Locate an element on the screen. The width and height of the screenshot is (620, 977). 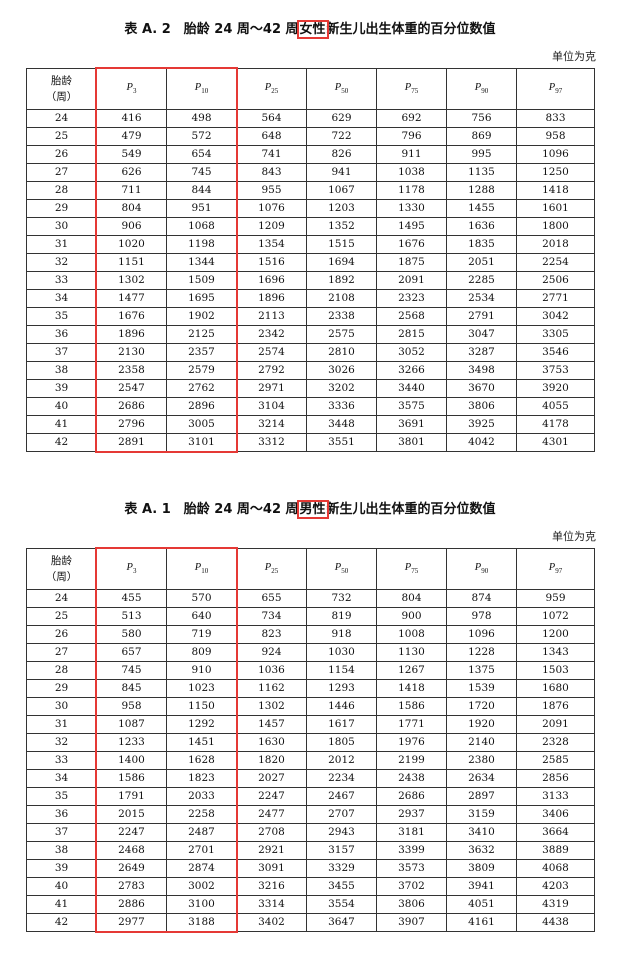
cell-weight: 2792 is located at coordinates (271, 370).